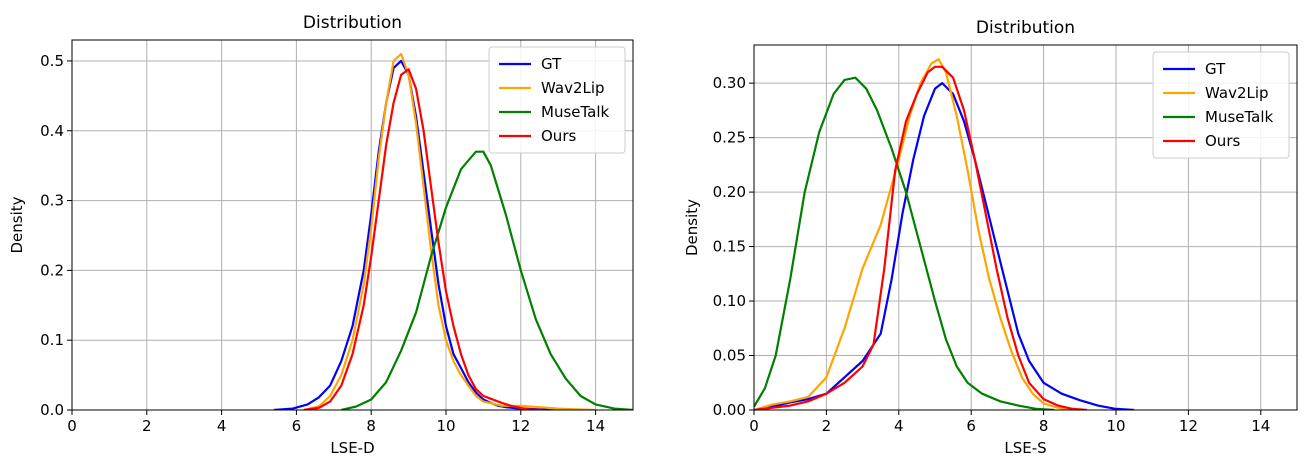  What do you see at coordinates (729, 356) in the screenshot?
I see `y-tick-label: 0.05` at bounding box center [729, 356].